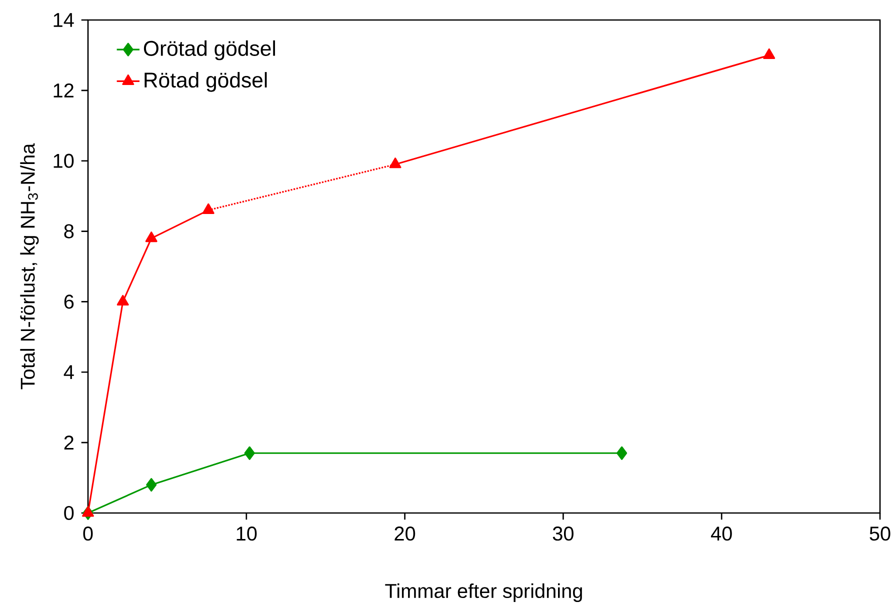  I want to click on x-axis-title: Timmar efter spridning, so click(483, 592).